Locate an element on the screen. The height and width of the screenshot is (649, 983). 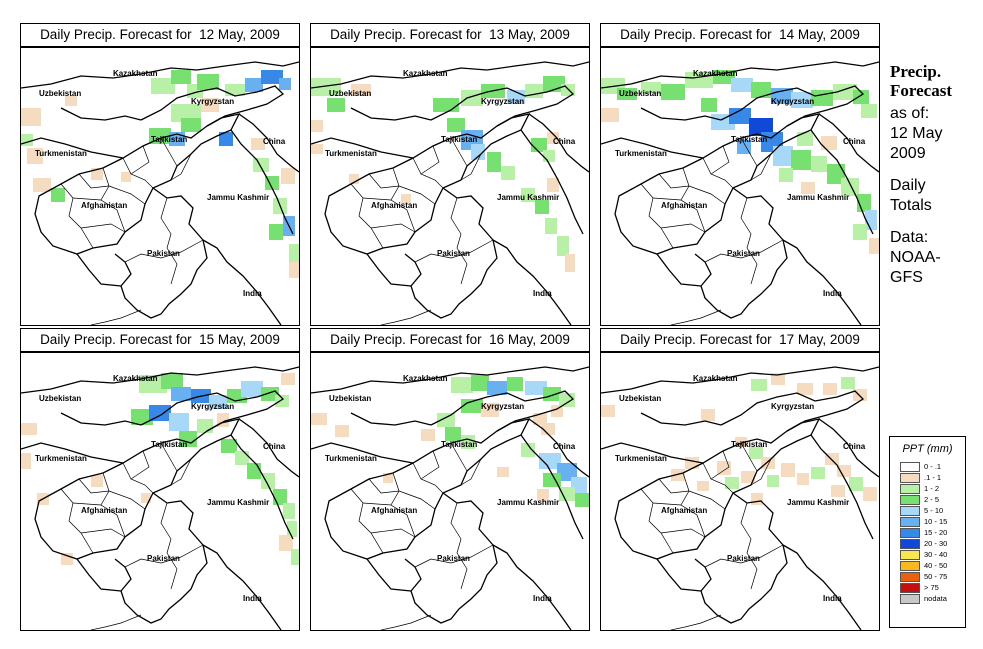
boundaries is located at coordinates (450, 498).